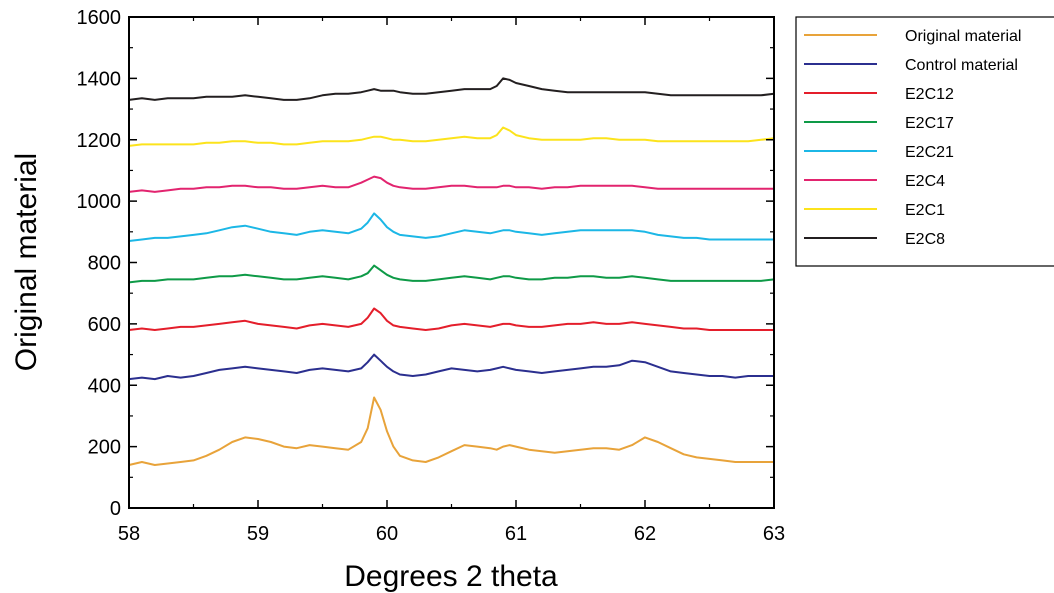 The image size is (1054, 593). Describe the element at coordinates (99, 79) in the screenshot. I see `y-tick-label: 1400` at that location.